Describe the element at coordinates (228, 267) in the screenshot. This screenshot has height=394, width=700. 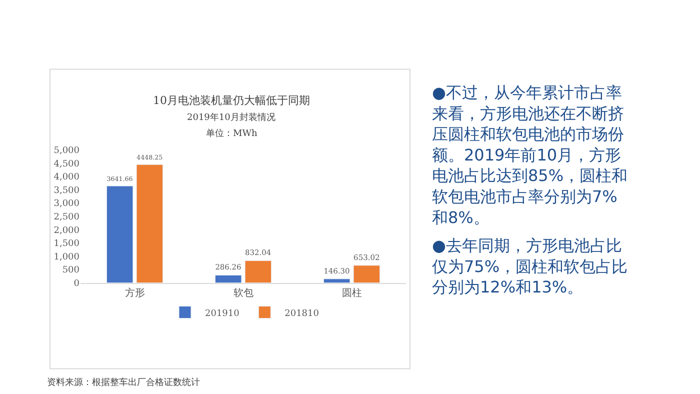
I see `data-label: 286.26` at that location.